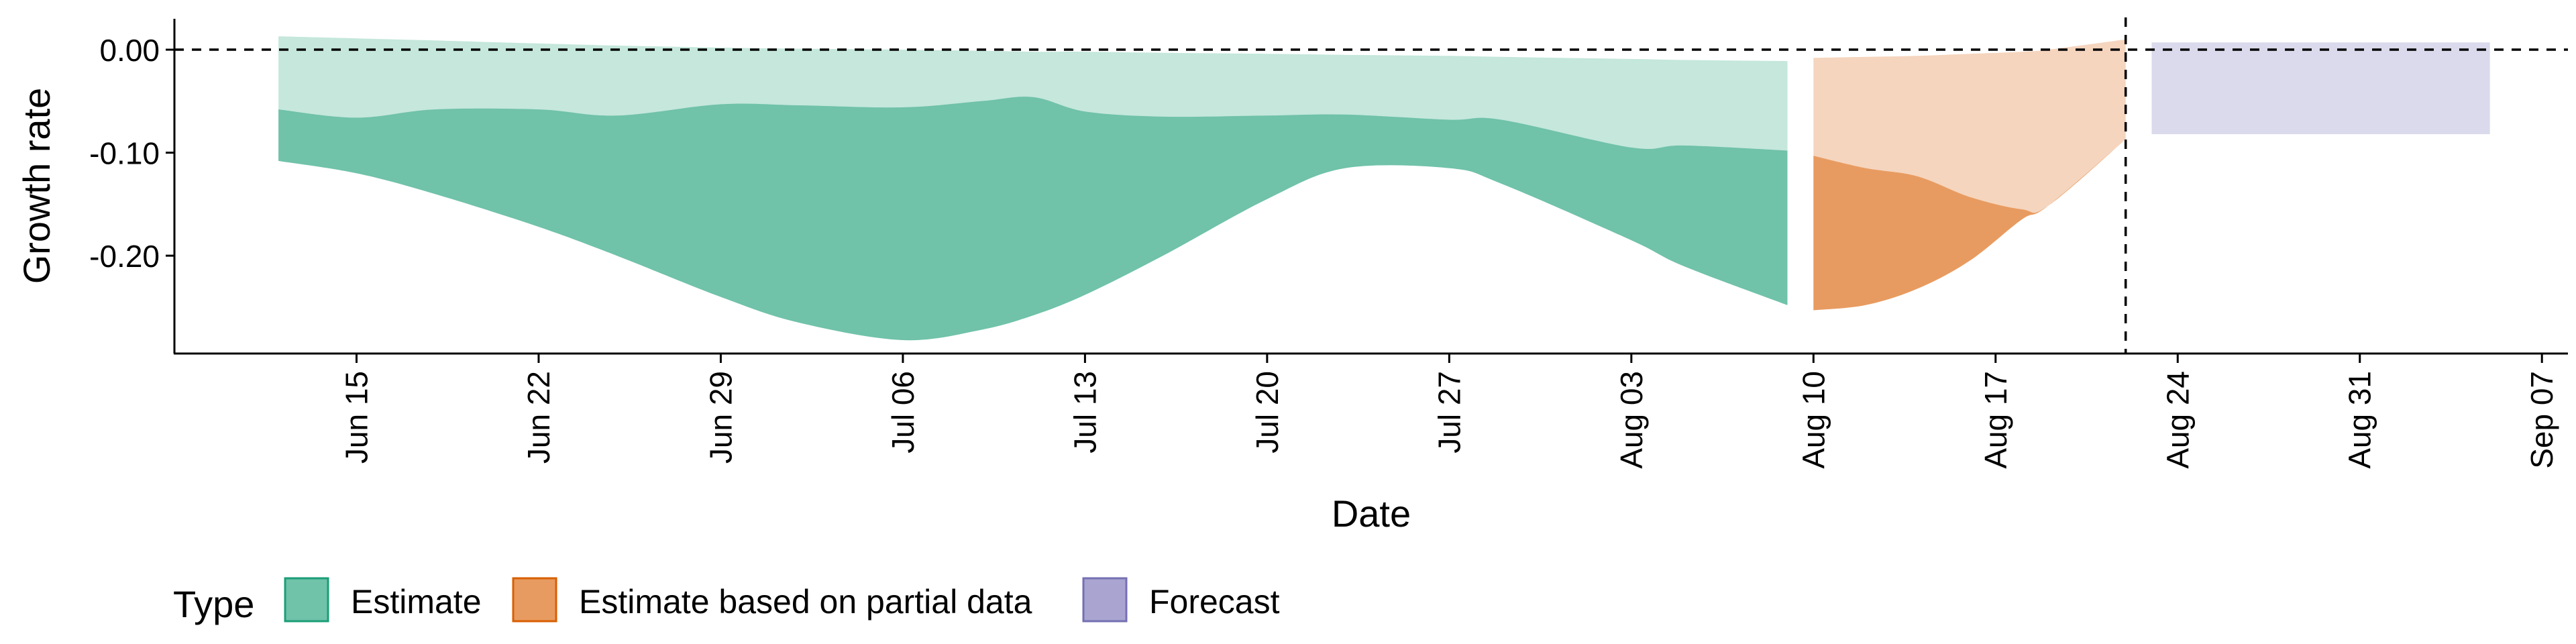 Image resolution: width=2576 pixels, height=644 pixels. I want to click on legend-label: Forecast, so click(1214, 602).